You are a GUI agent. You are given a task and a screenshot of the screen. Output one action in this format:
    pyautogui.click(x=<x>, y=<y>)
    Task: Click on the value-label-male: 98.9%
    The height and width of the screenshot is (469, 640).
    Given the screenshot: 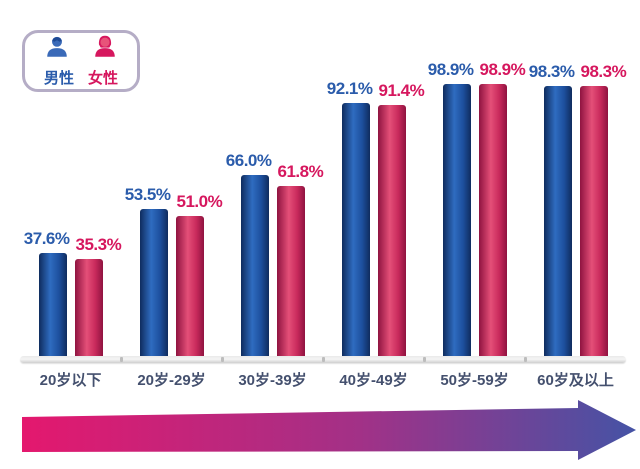 What is the action you would take?
    pyautogui.click(x=450, y=70)
    